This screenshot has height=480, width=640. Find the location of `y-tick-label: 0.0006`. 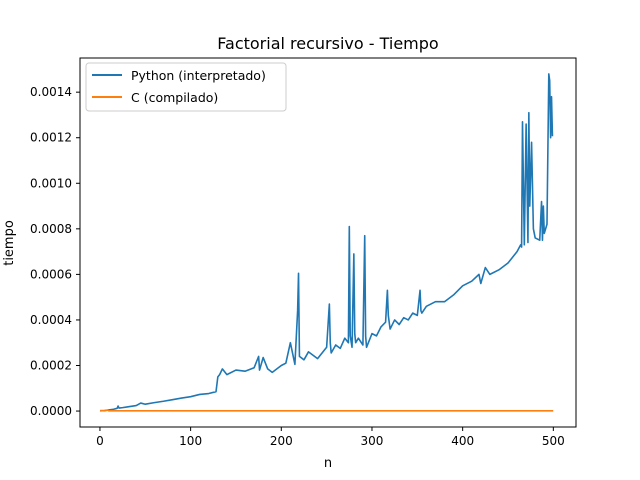

y-tick-label: 0.0006 is located at coordinates (51, 274).